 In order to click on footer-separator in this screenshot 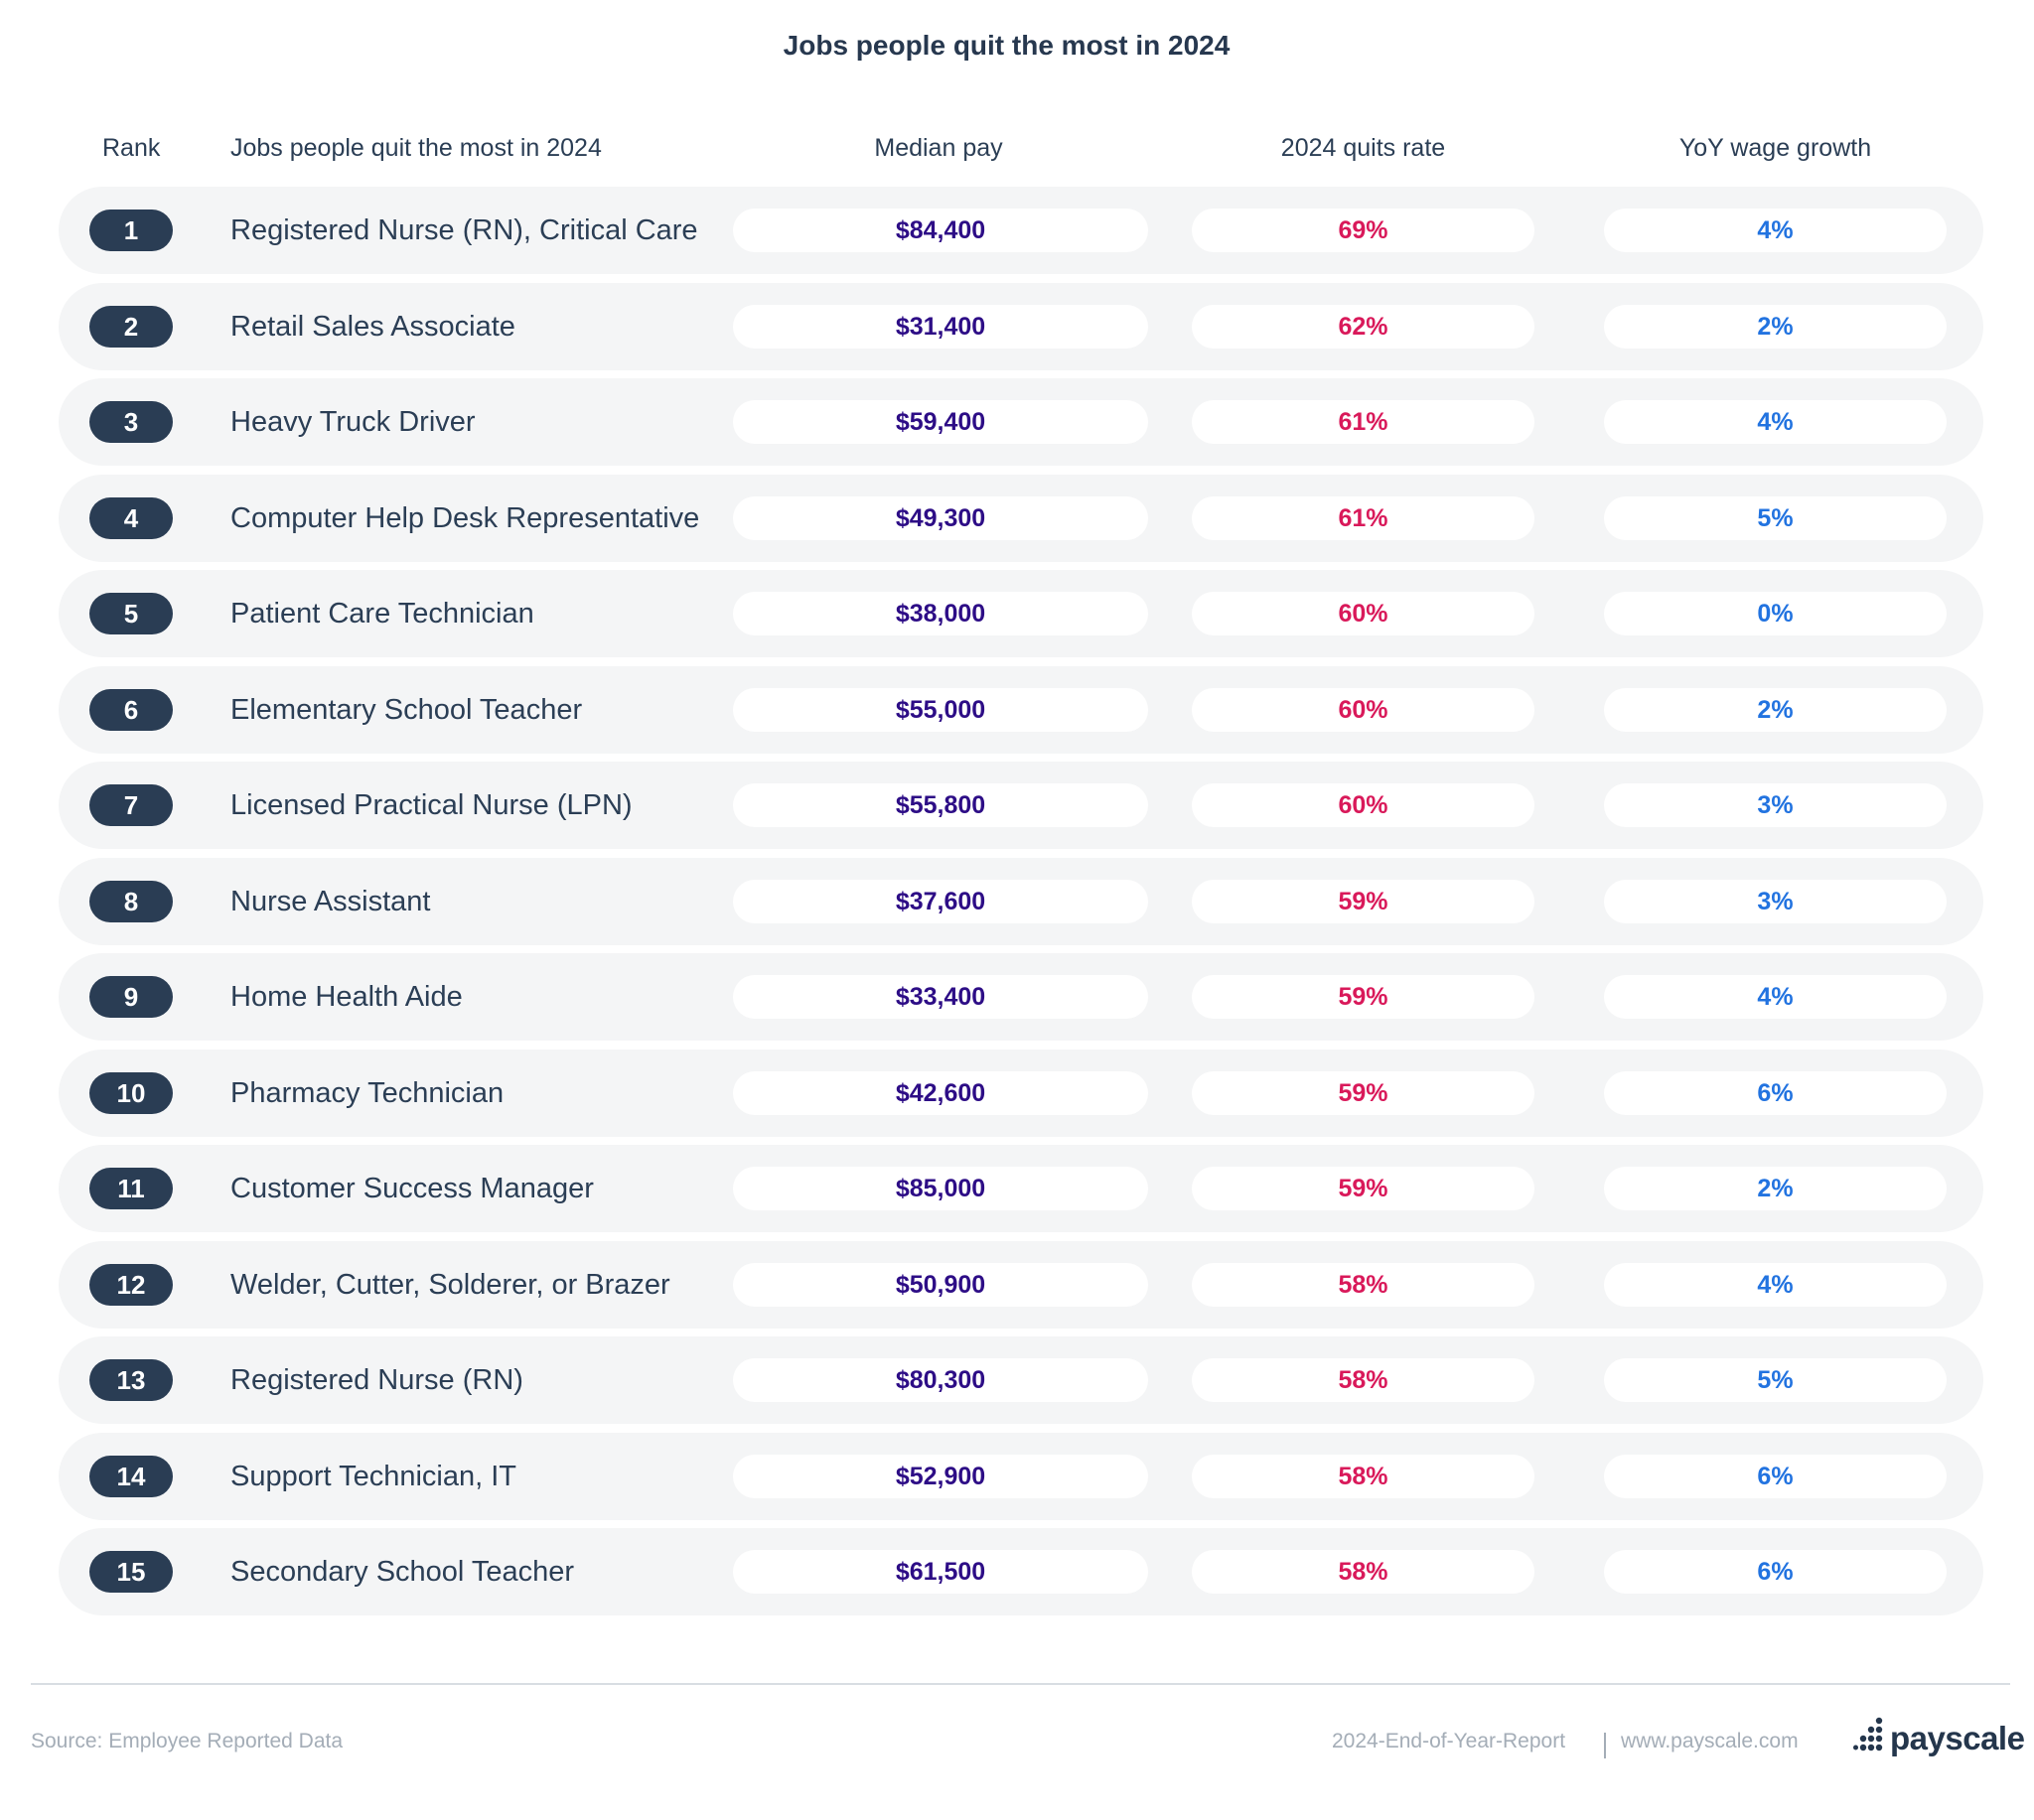, I will do `click(1605, 1745)`.